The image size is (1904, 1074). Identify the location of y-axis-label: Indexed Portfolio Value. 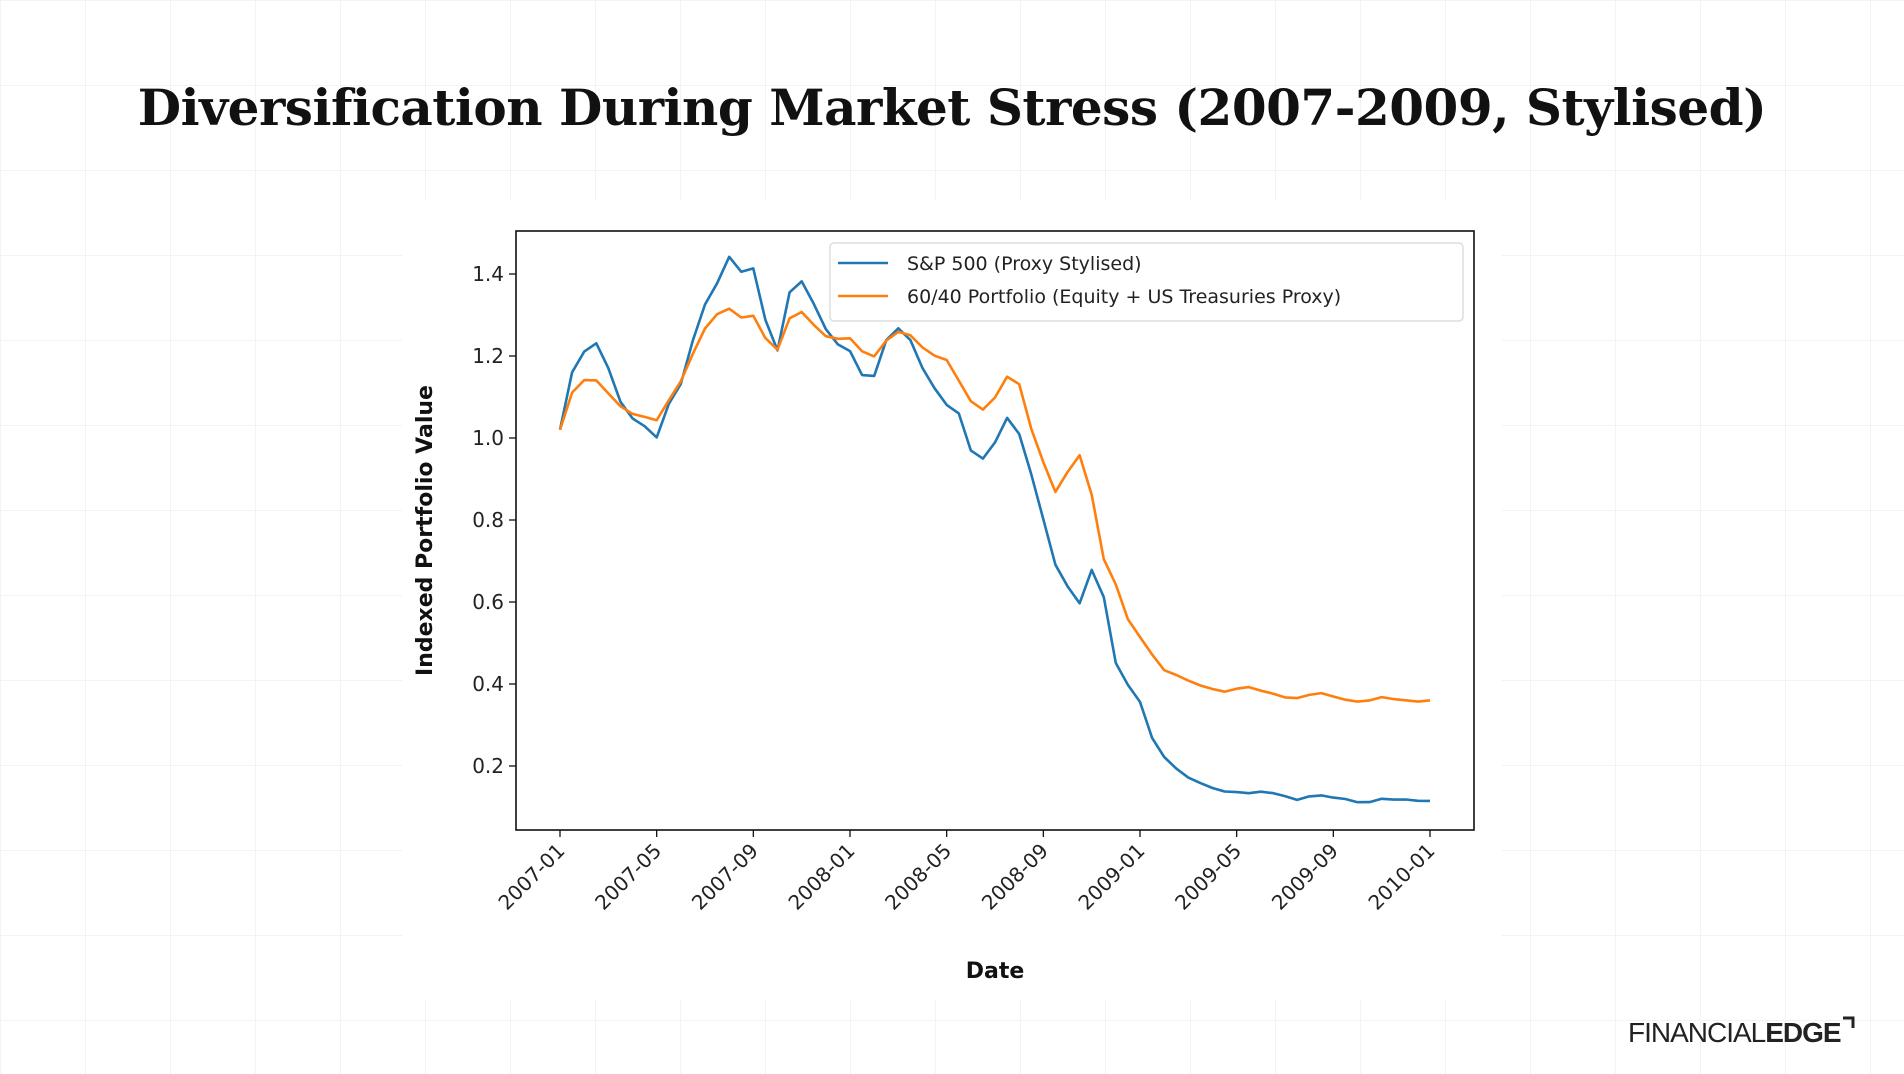
(425, 530).